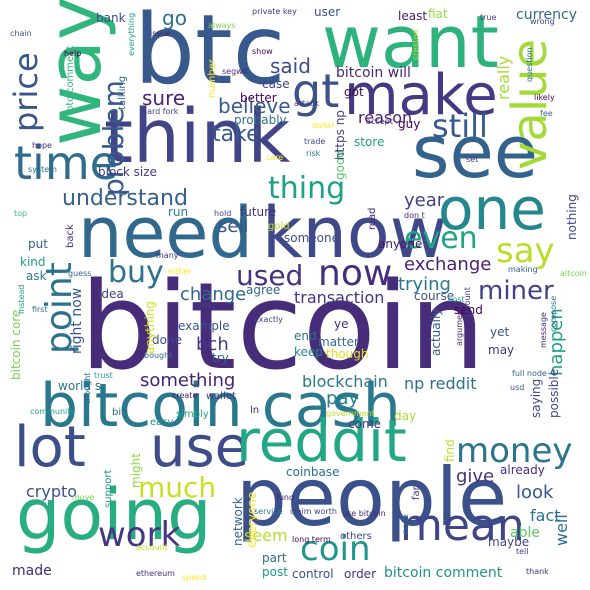 Image resolution: width=590 pixels, height=590 pixels. I want to click on word-done: done, so click(167, 340).